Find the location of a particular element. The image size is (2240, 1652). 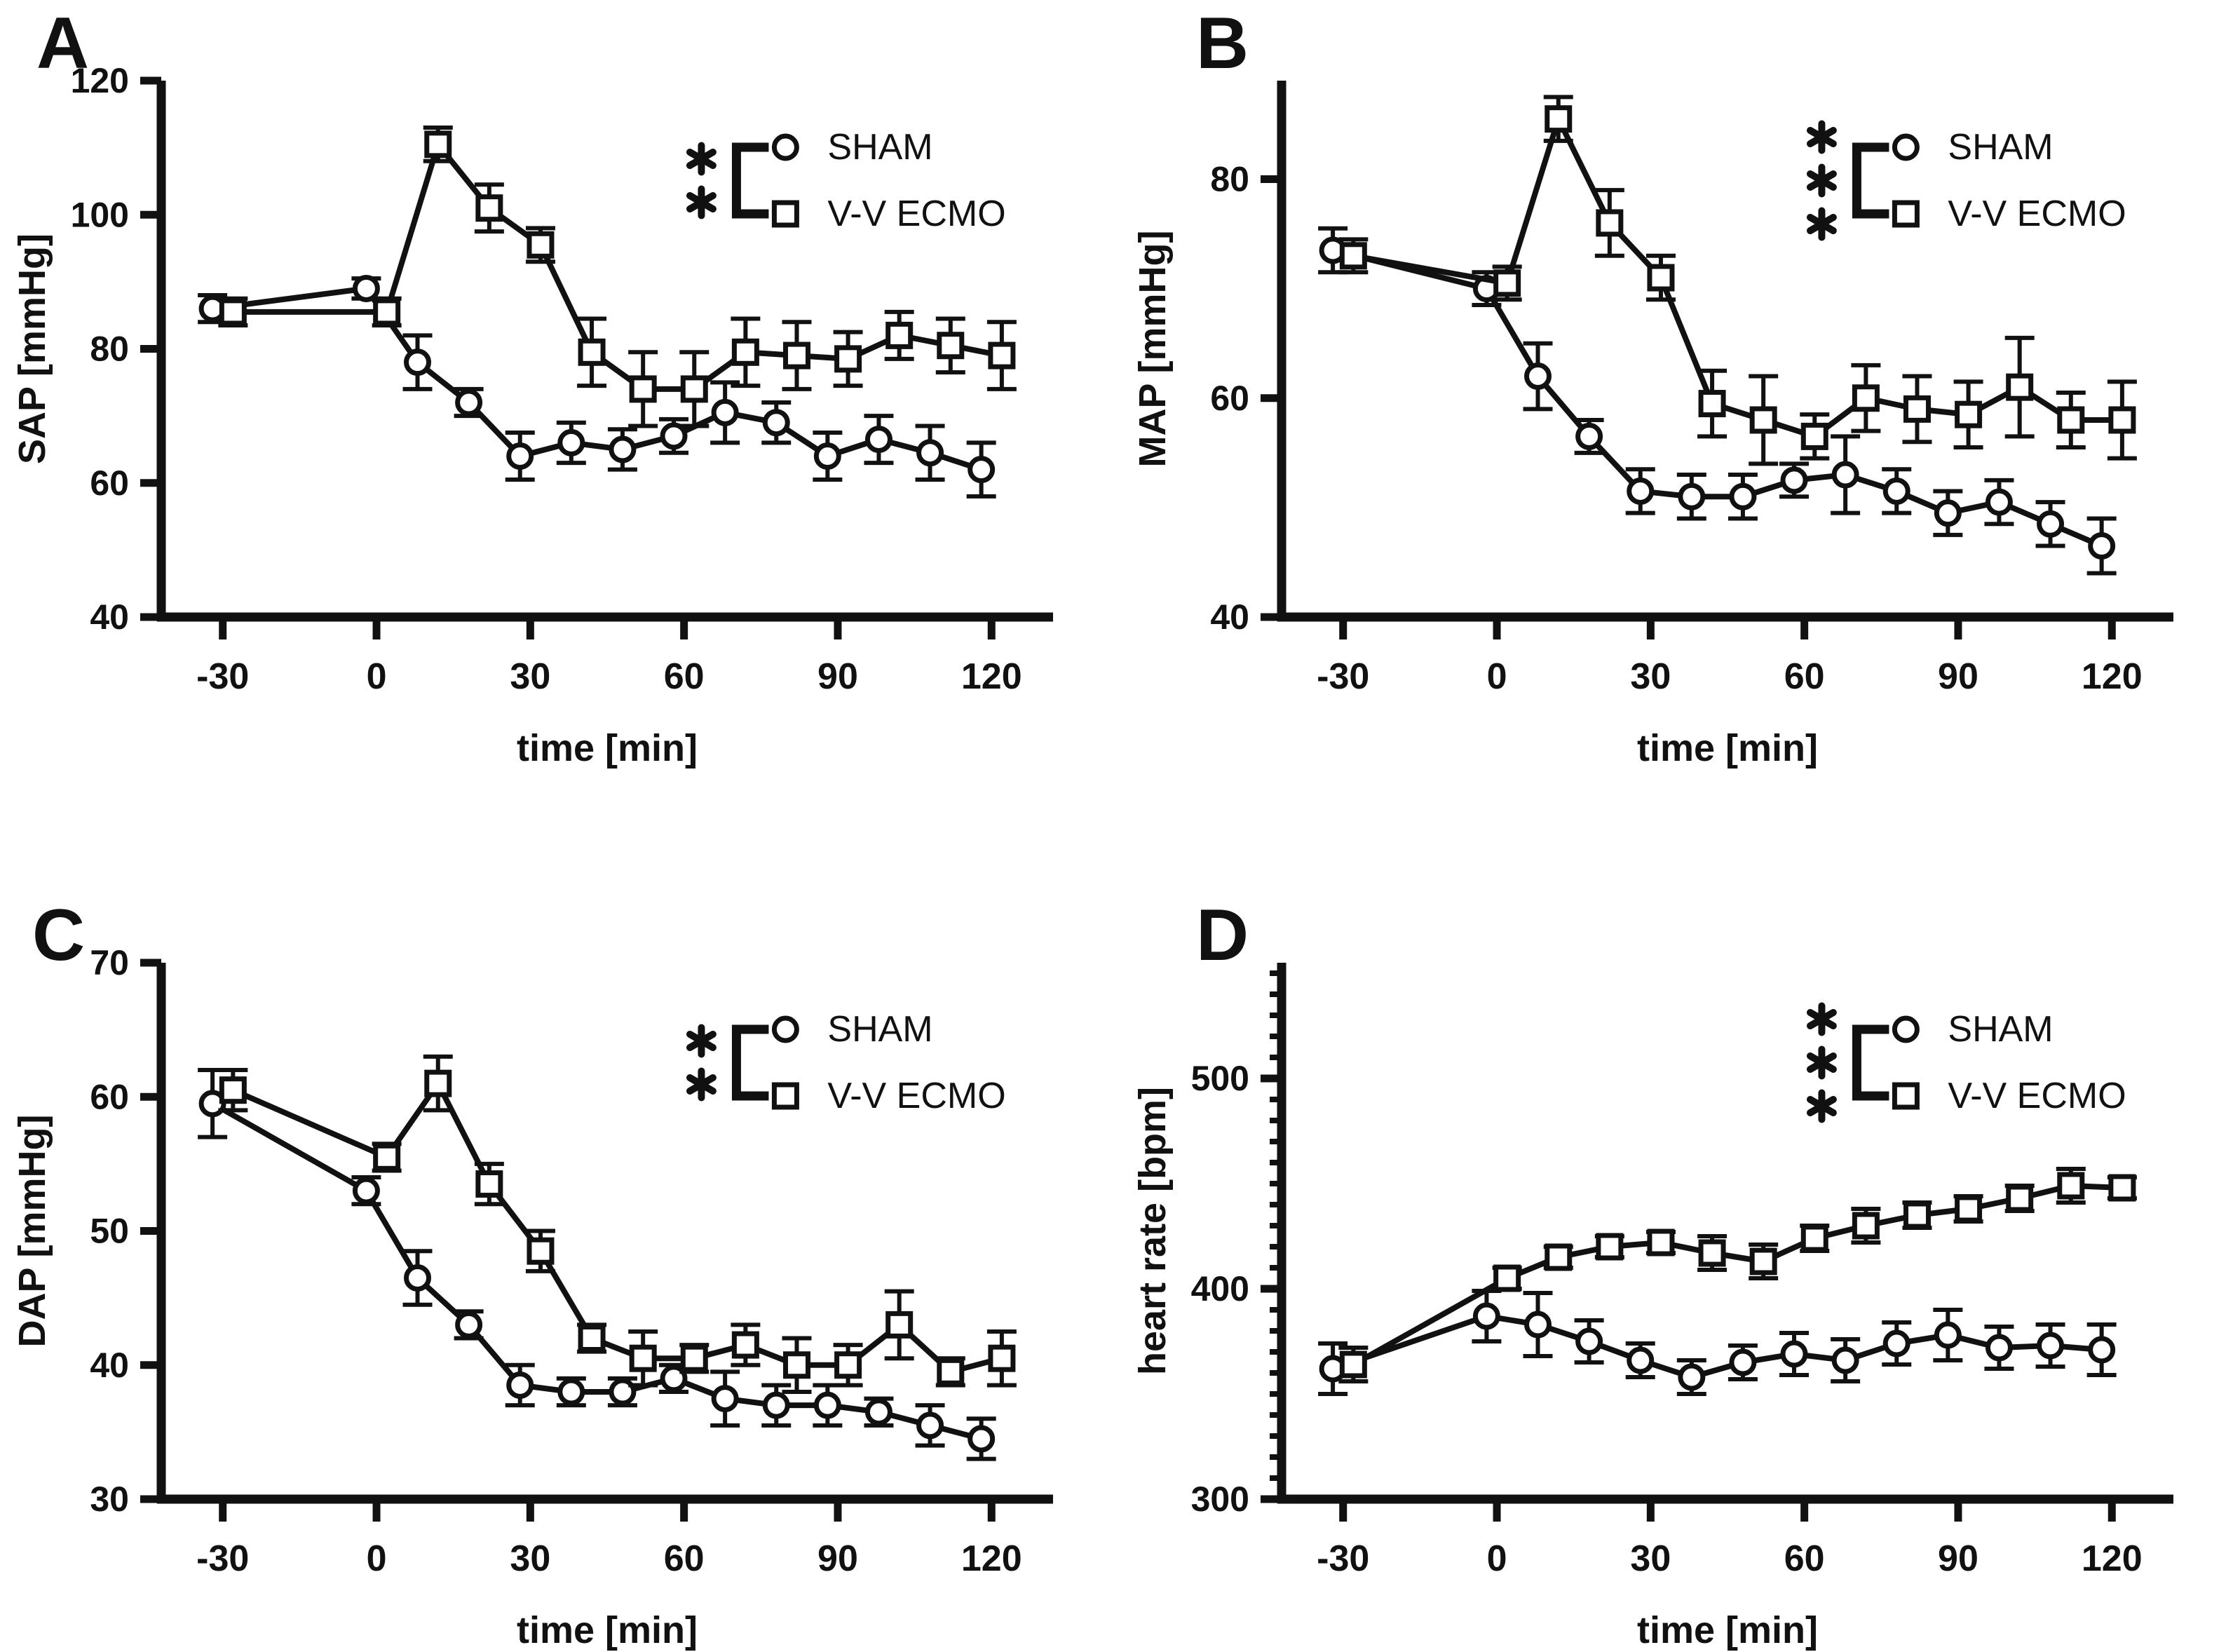

svg-text: heart rate [bpm] is located at coordinates (1153, 1231).